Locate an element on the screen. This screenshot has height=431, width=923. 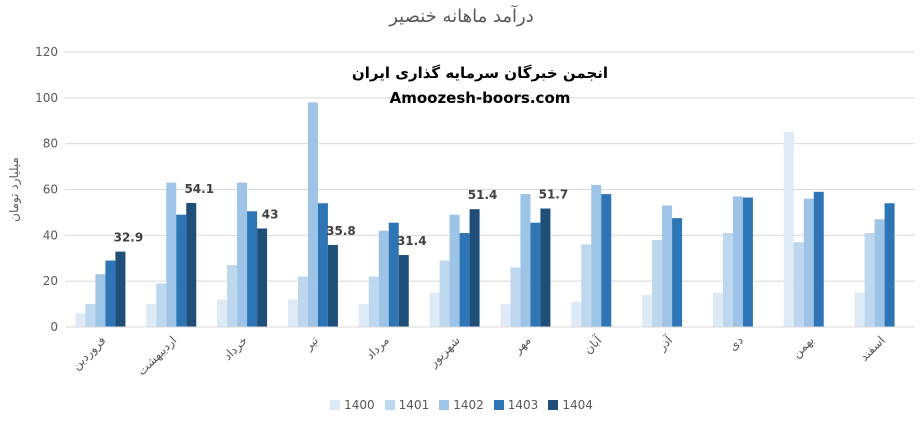
y-tick-label: 80 is located at coordinates (50, 144).